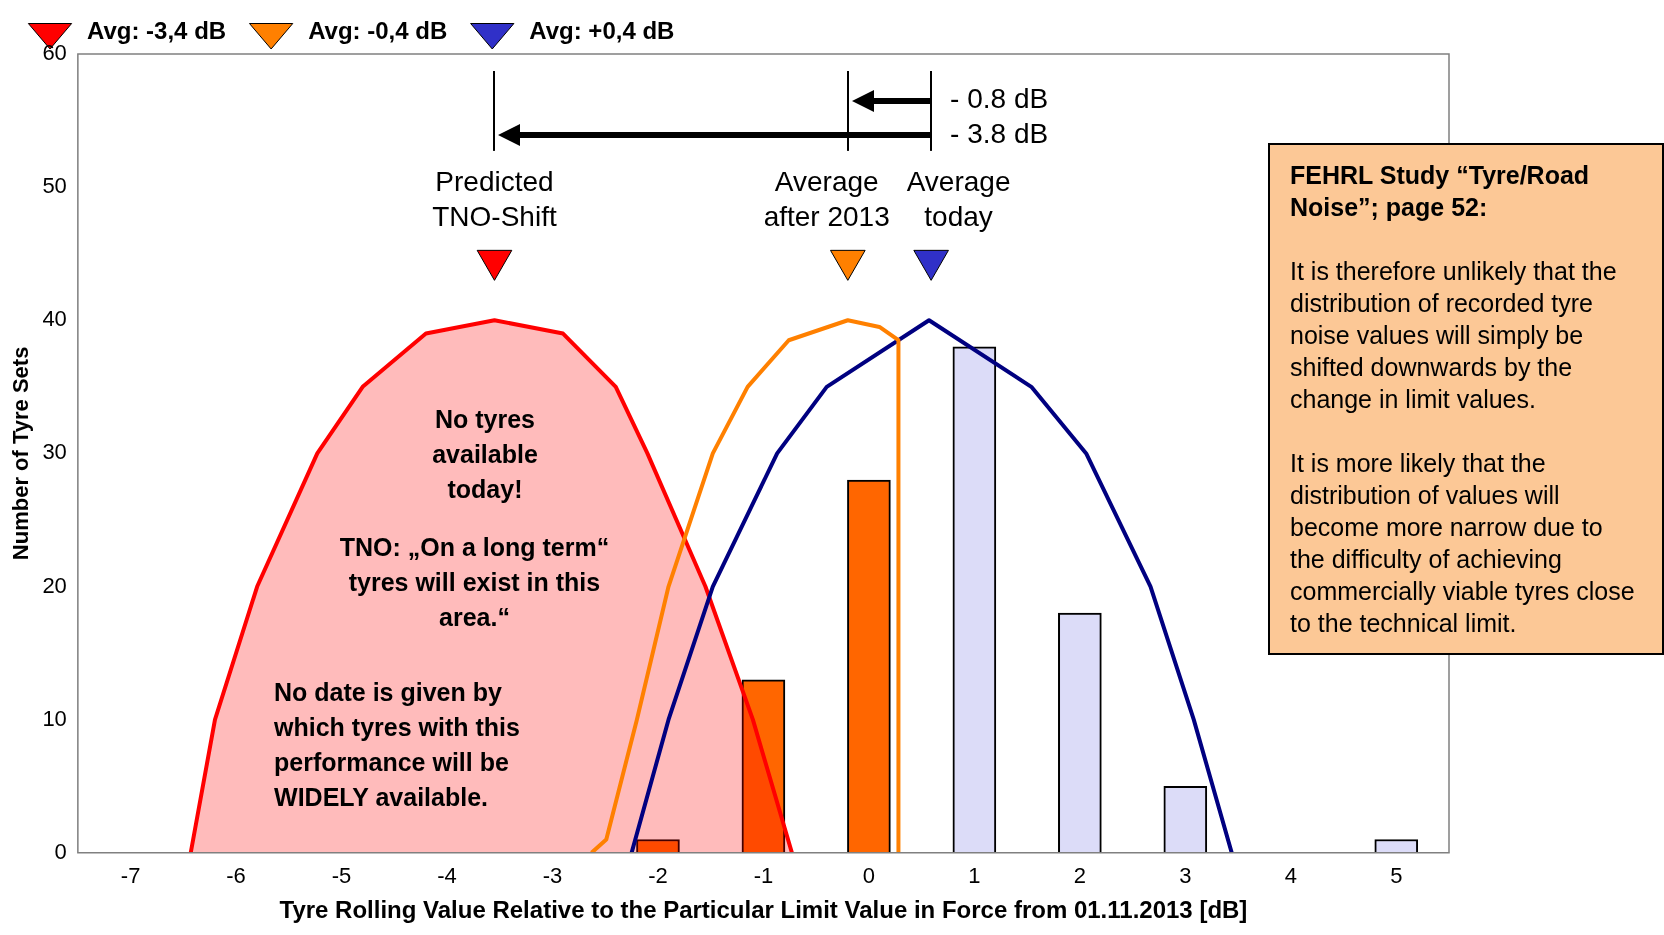 The image size is (1664, 935). I want to click on x-tick-label: 4, so click(1290, 876).